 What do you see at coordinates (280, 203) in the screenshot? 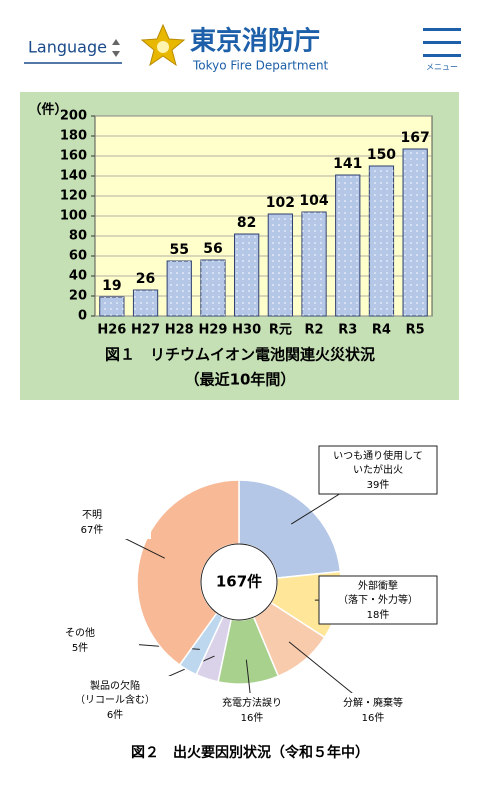
I see `value-label: 102` at bounding box center [280, 203].